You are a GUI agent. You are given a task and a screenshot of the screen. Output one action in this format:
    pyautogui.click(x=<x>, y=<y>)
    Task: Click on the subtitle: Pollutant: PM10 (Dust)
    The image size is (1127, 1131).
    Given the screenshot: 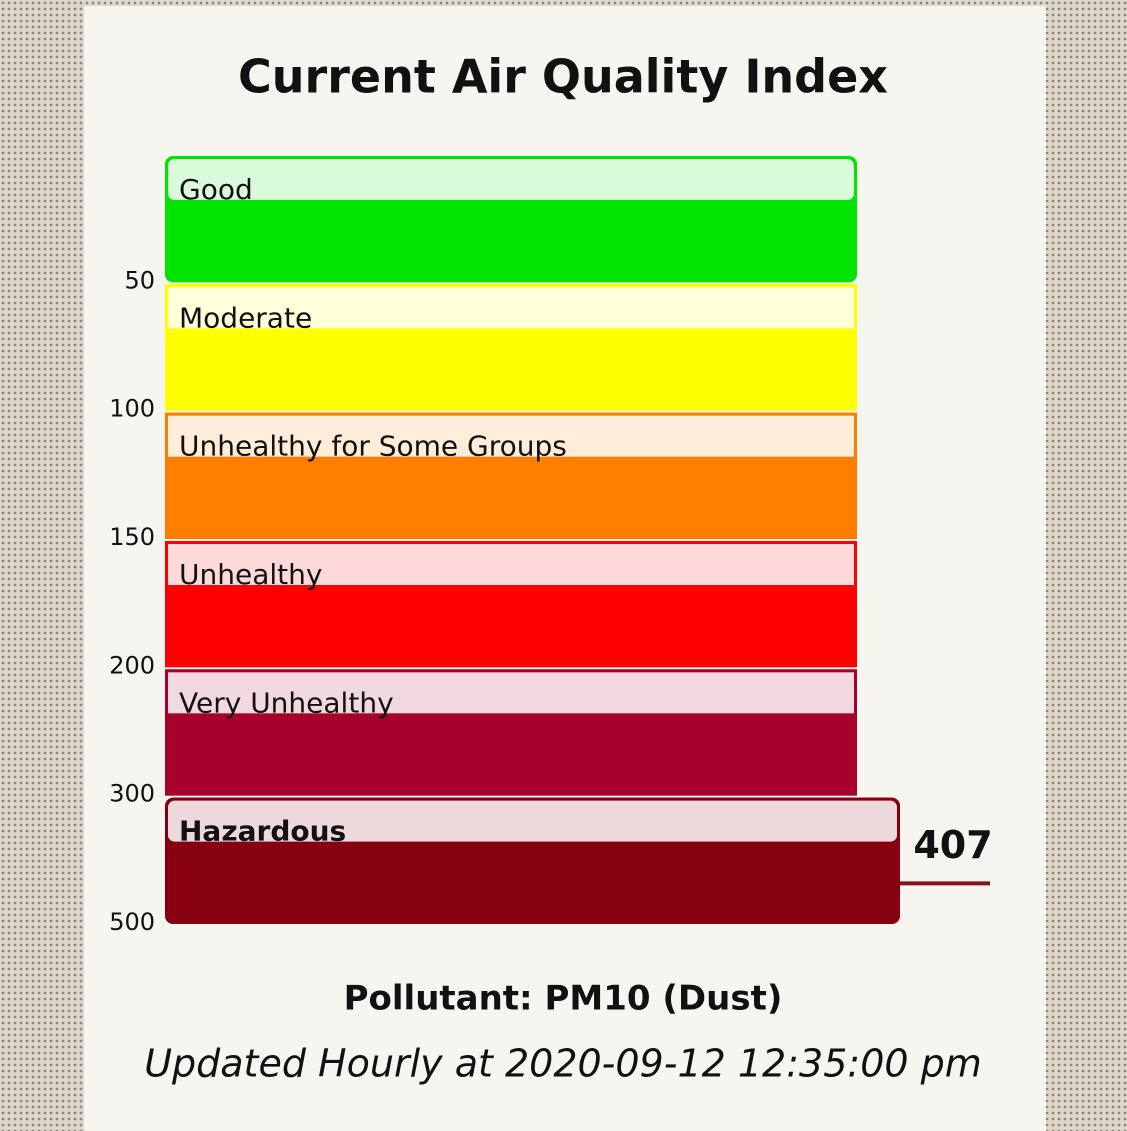 What is the action you would take?
    pyautogui.click(x=563, y=999)
    